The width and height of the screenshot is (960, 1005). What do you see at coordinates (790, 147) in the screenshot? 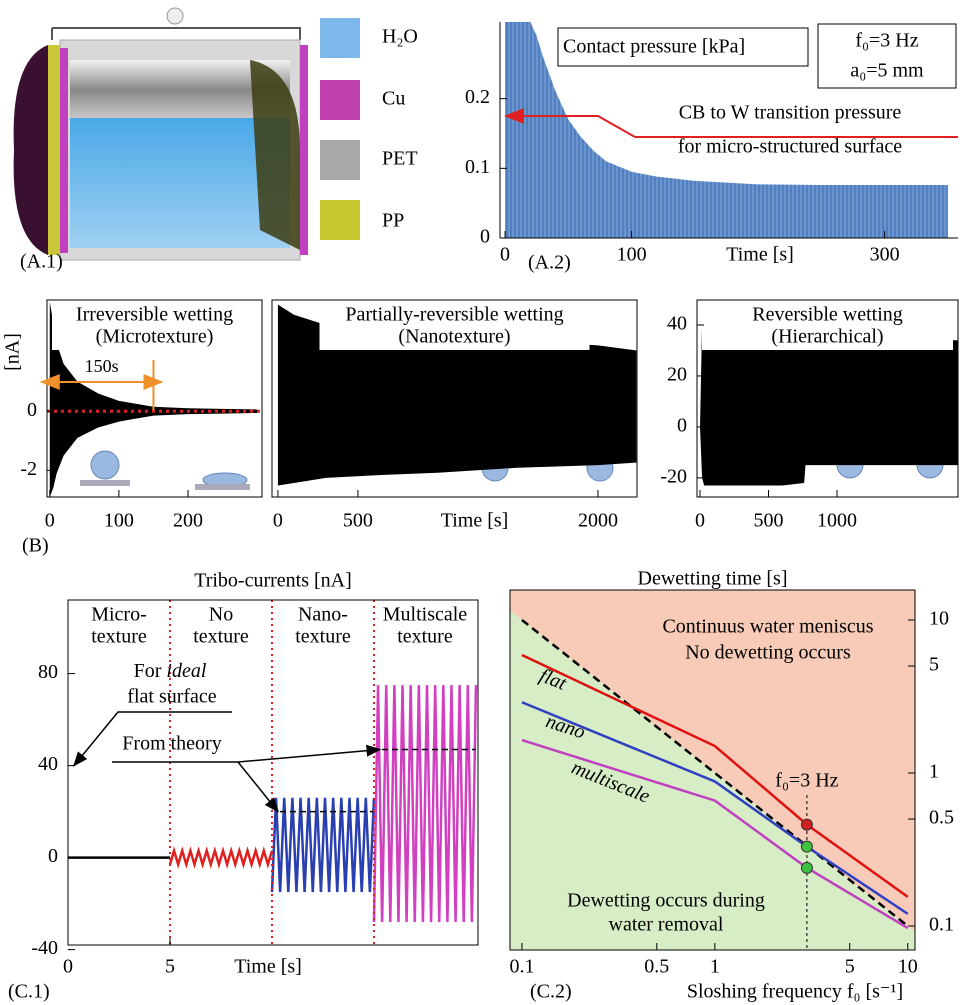
I see `annotation: for micro-structured surface` at bounding box center [790, 147].